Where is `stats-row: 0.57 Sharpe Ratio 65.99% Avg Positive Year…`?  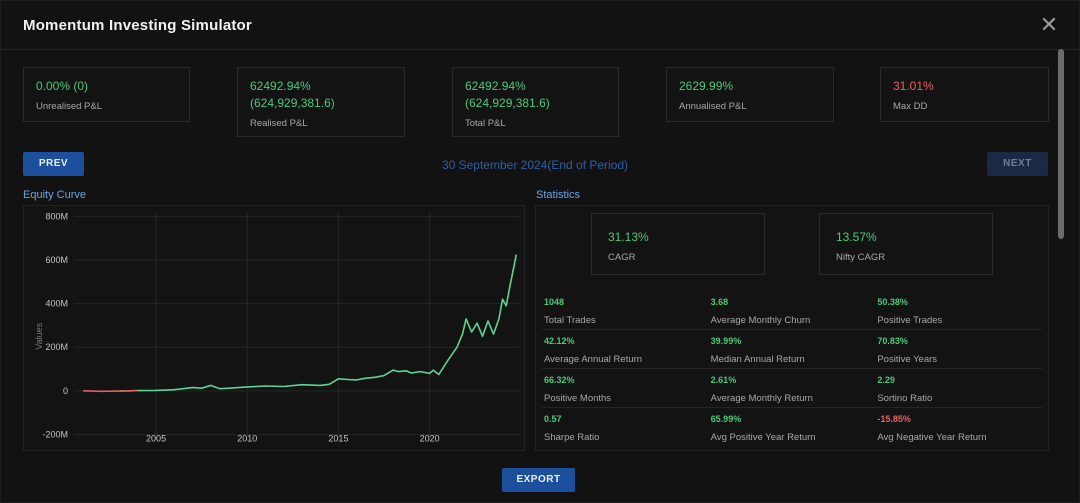 stats-row: 0.57 Sharpe Ratio 65.99% Avg Positive Year… is located at coordinates (792, 427).